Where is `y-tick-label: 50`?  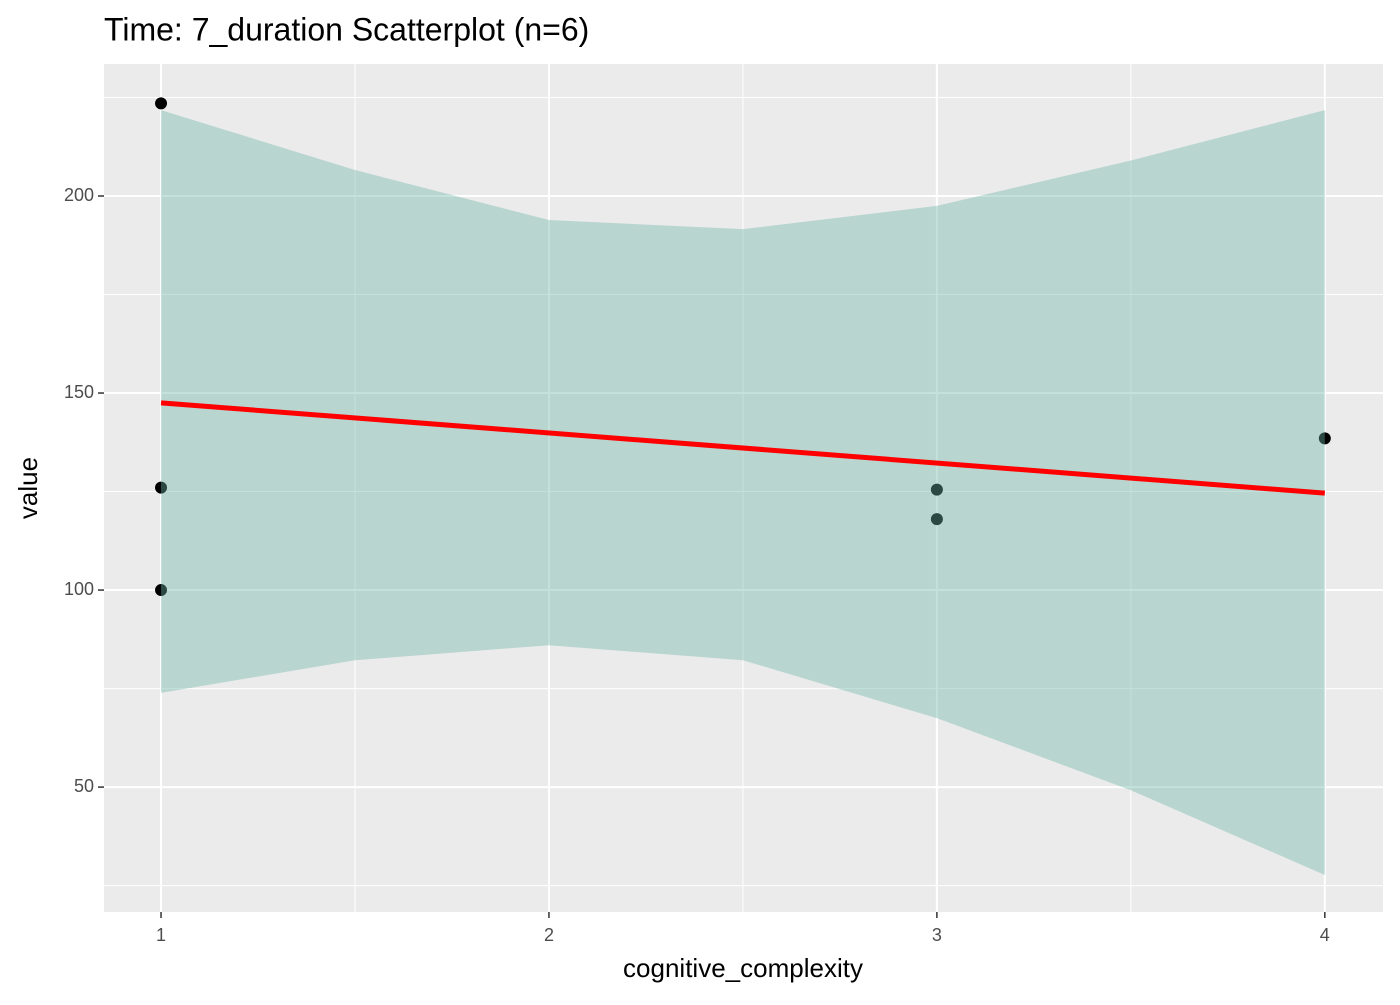 y-tick-label: 50 is located at coordinates (84, 786).